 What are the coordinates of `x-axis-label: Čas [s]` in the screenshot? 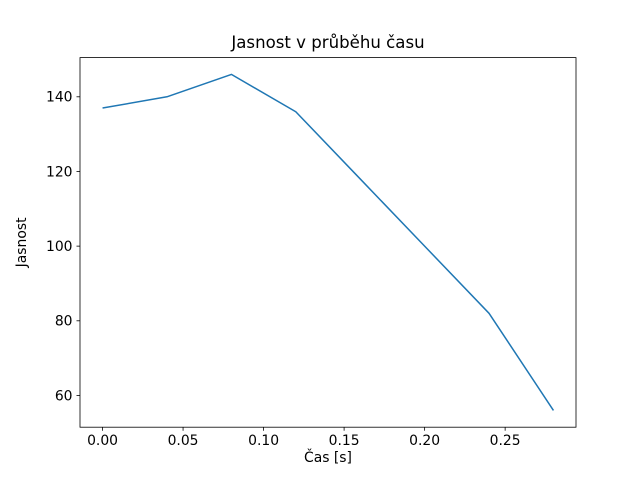 It's located at (328, 457).